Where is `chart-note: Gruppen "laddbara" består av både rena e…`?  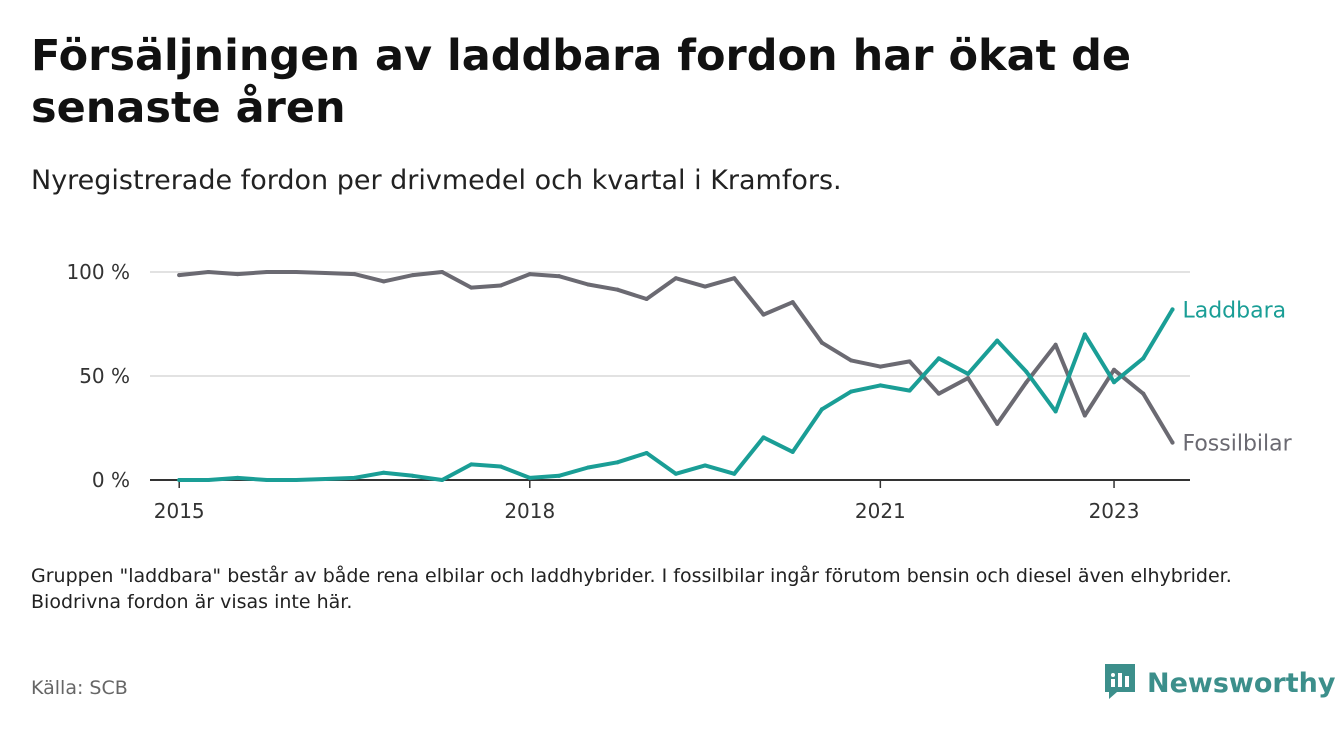 chart-note: Gruppen "laddbara" består av både rena e… is located at coordinates (631, 589).